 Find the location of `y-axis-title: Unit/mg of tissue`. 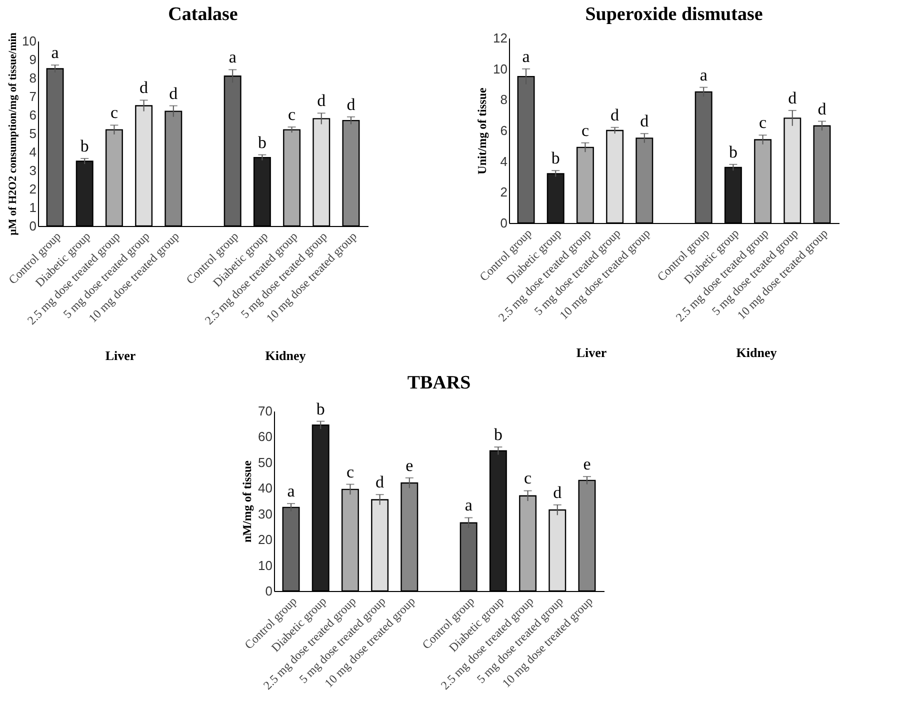

y-axis-title: Unit/mg of tissue is located at coordinates (482, 130).